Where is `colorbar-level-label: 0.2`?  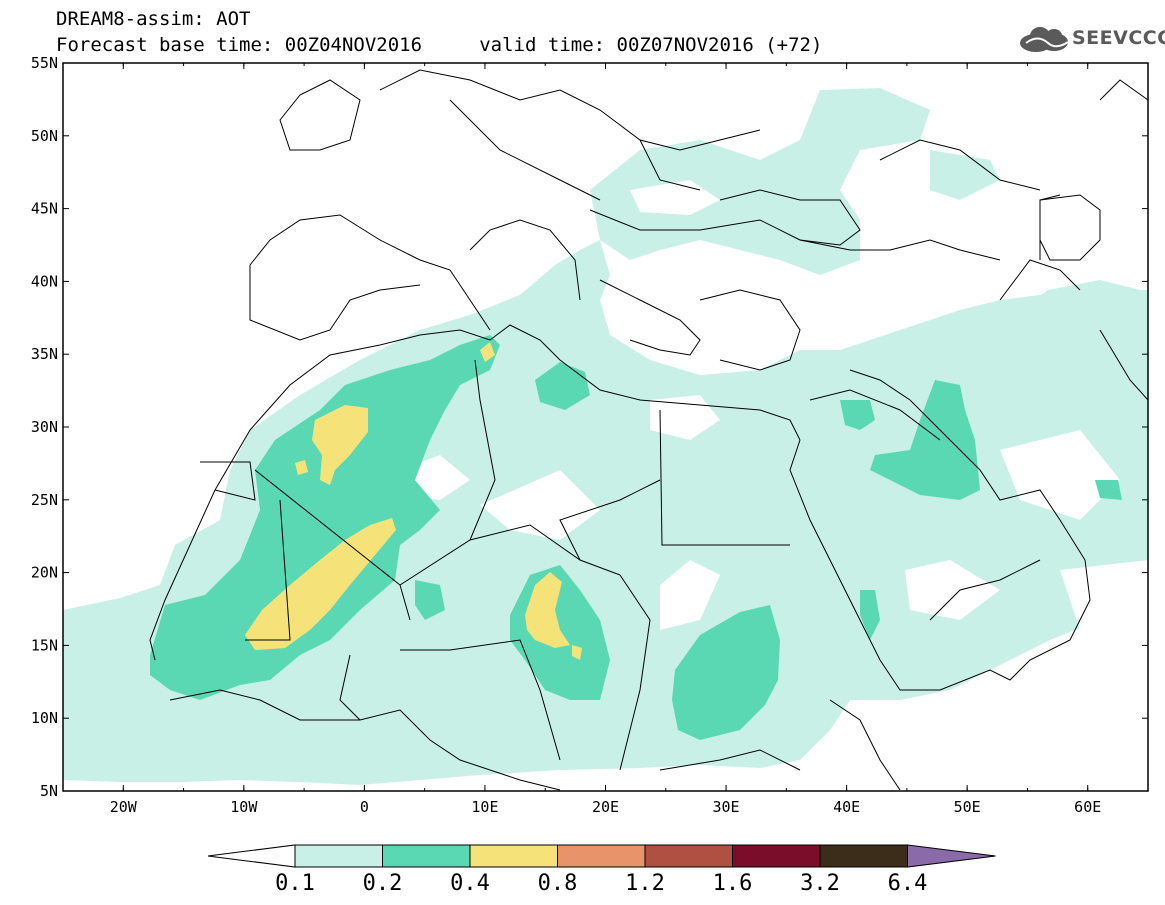 colorbar-level-label: 0.2 is located at coordinates (382, 883).